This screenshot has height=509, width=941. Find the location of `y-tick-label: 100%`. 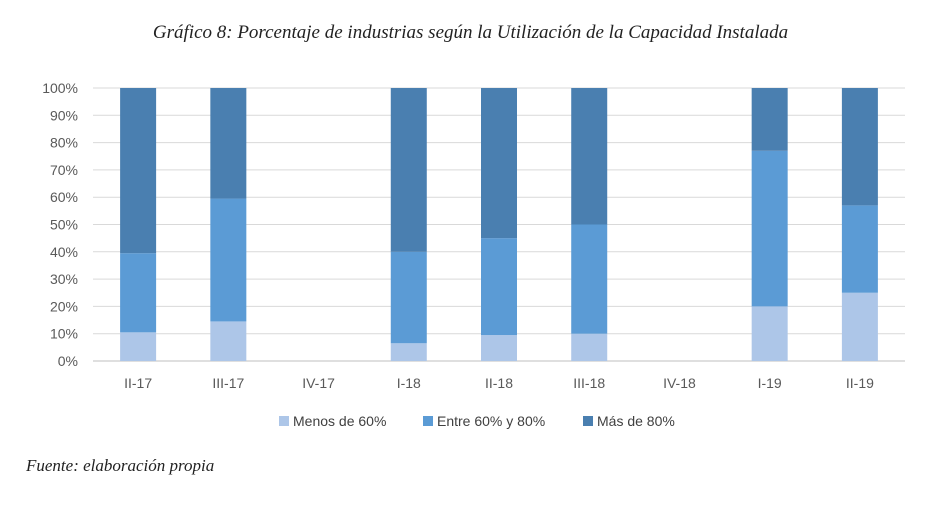

y-tick-label: 100% is located at coordinates (60, 88).